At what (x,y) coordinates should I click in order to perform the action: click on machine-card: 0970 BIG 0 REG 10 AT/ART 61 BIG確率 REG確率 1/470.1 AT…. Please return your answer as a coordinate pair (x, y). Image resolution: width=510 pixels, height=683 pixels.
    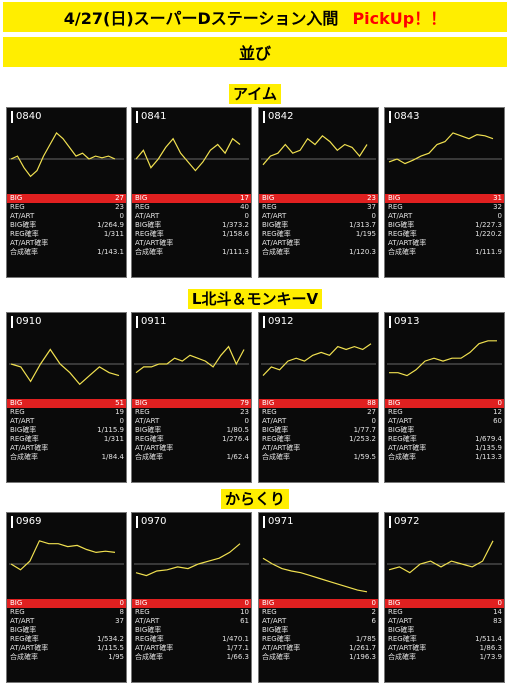
    Looking at the image, I should click on (191, 597).